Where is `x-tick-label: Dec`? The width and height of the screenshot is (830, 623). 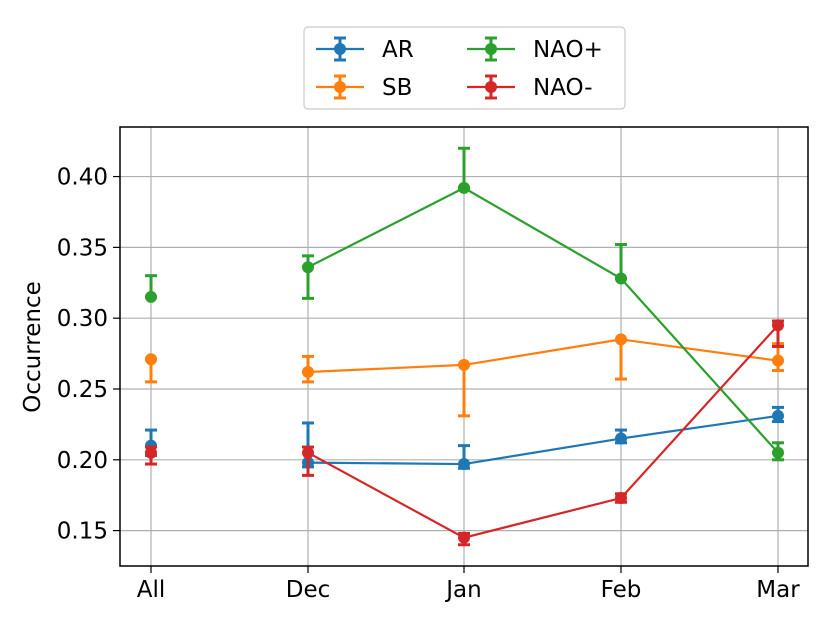
x-tick-label: Dec is located at coordinates (308, 590).